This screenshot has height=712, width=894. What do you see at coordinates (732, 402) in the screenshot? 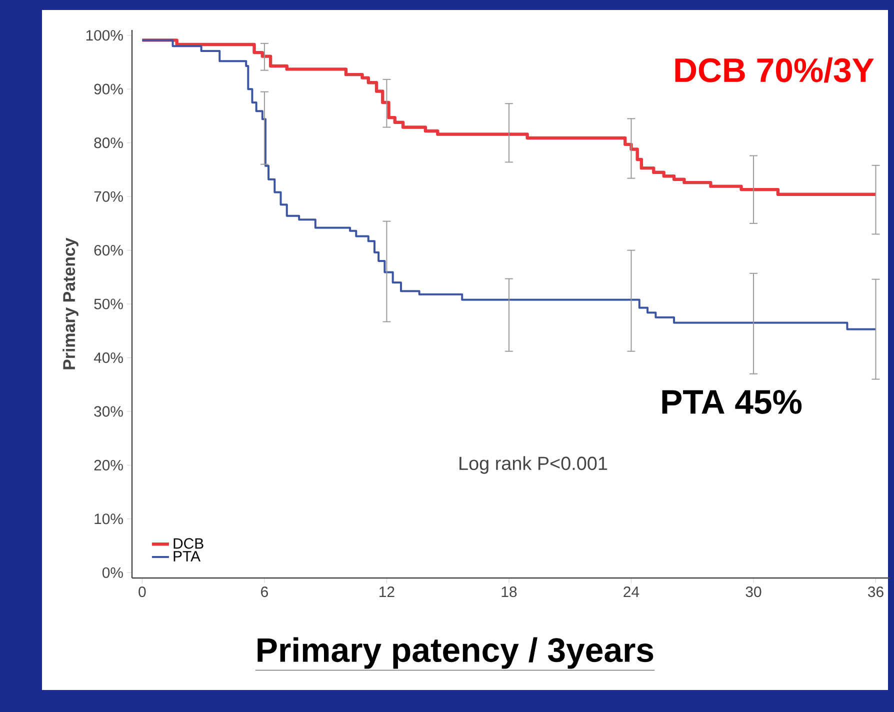
I see `annotation: PTA 45%` at bounding box center [732, 402].